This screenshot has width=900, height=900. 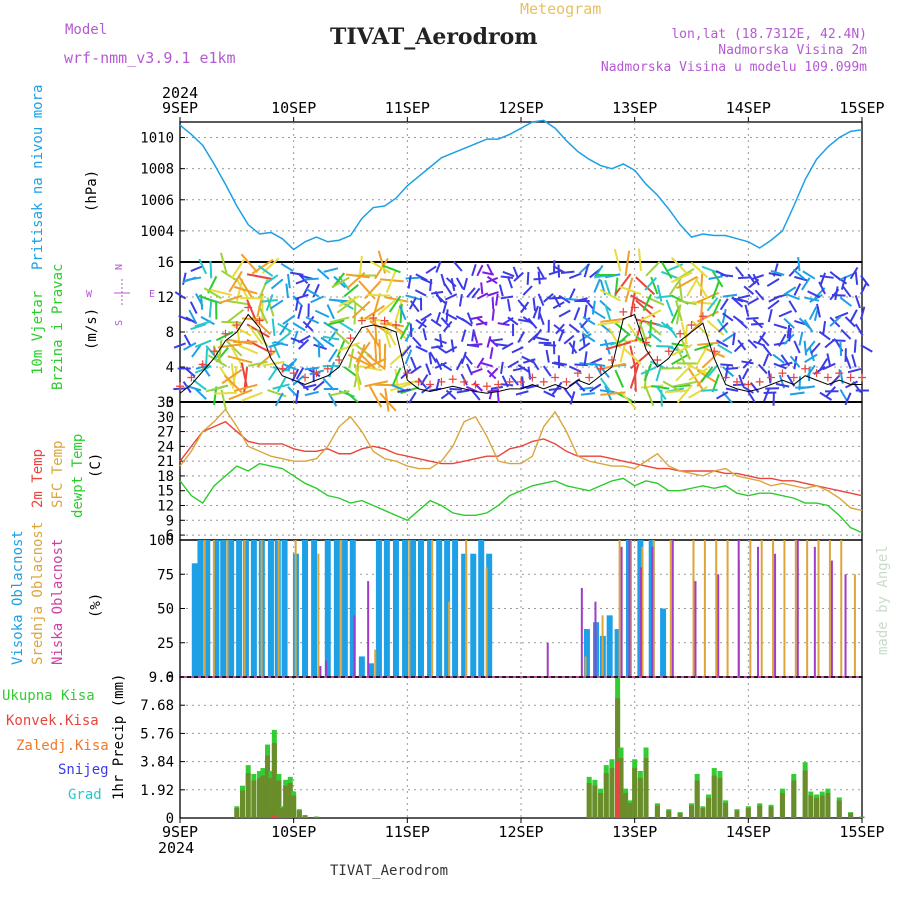 What do you see at coordinates (523, 330) in the screenshot?
I see `wind-barbs` at bounding box center [523, 330].